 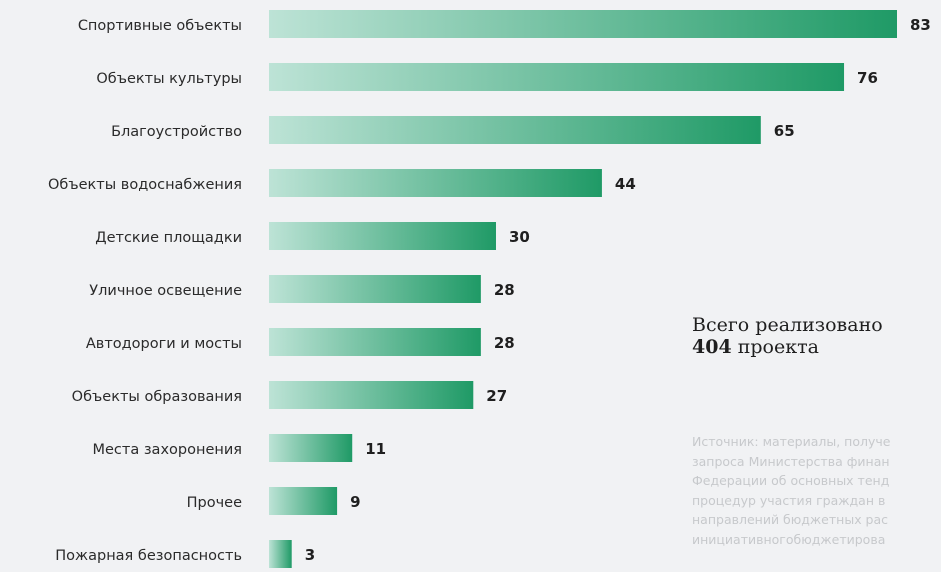 What do you see at coordinates (168, 238) in the screenshot?
I see `category-label: Детские площадки` at bounding box center [168, 238].